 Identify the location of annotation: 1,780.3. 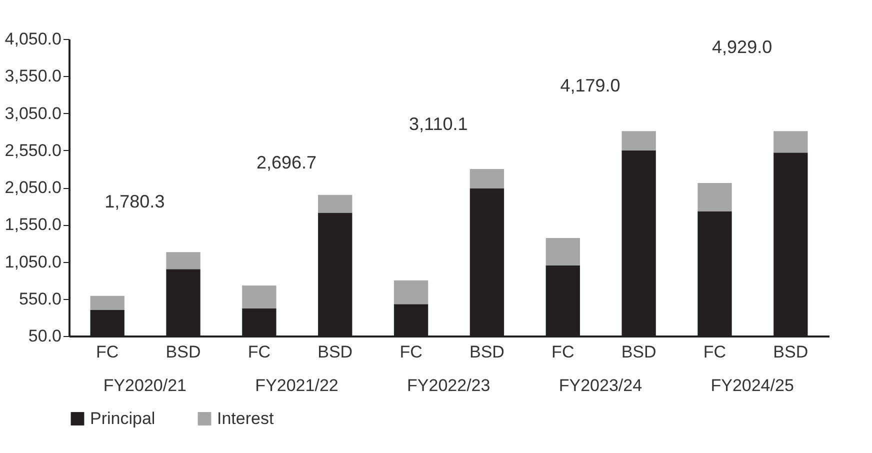
(134, 201).